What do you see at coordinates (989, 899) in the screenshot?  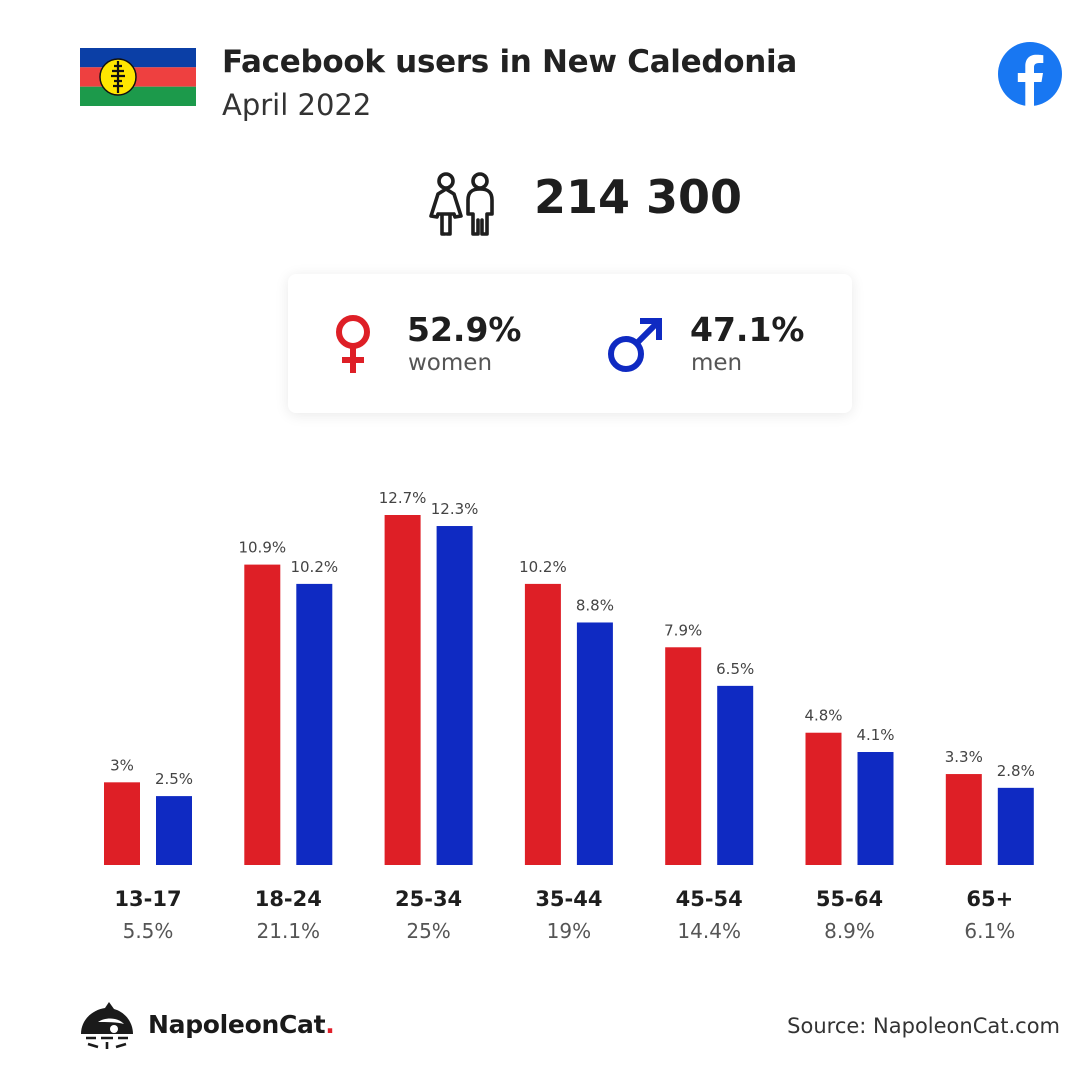 I see `age-group-label: 65+` at bounding box center [989, 899].